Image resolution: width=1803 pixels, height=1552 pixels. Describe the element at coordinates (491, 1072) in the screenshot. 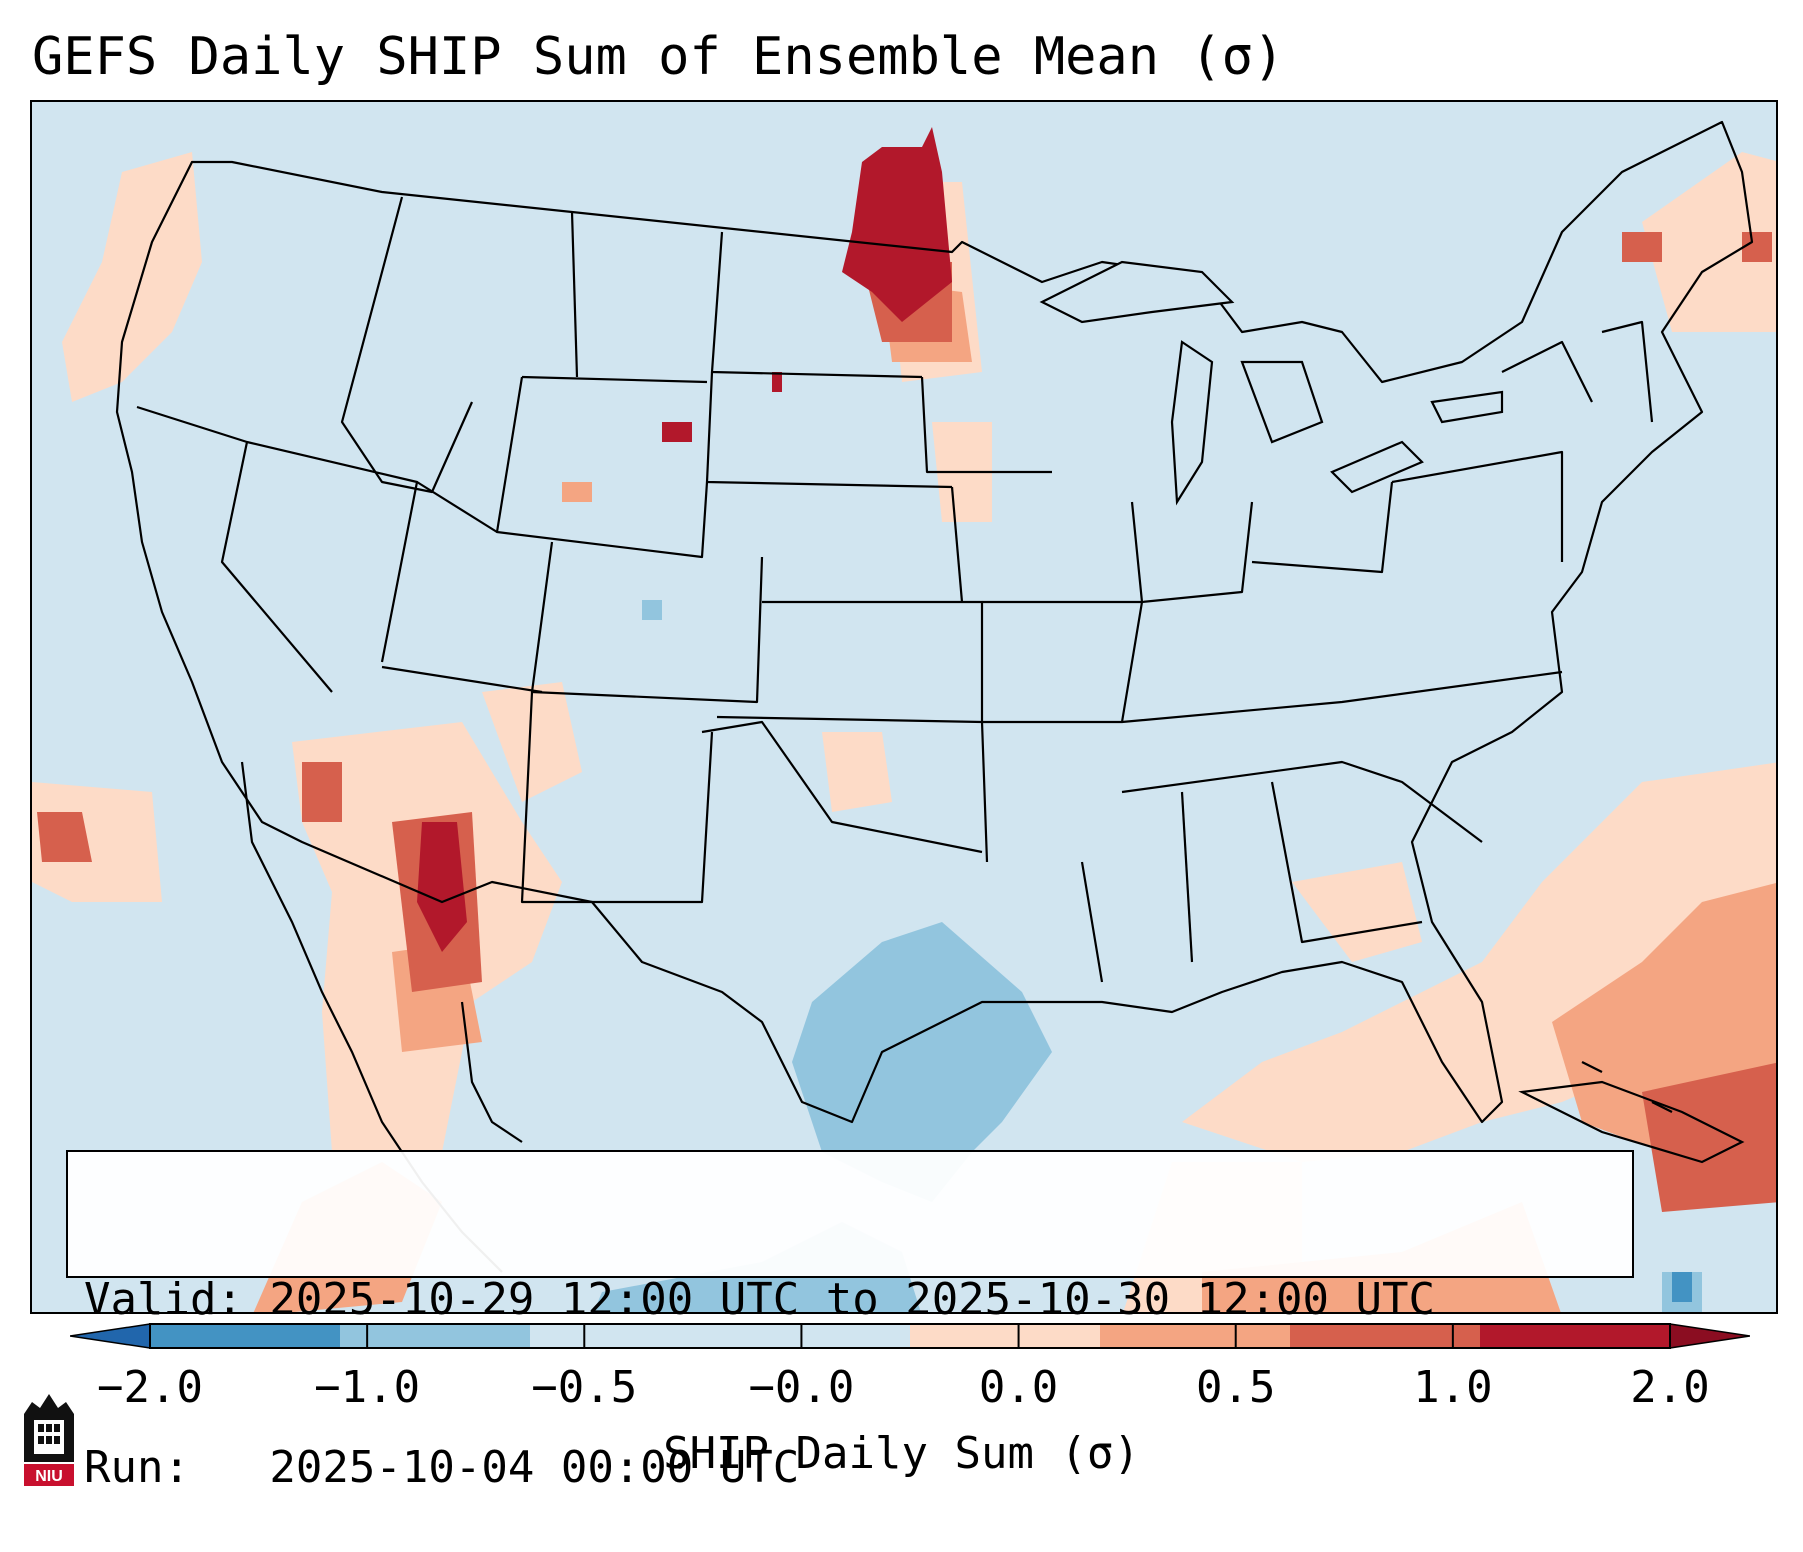

I see `mexico-coastline` at that location.